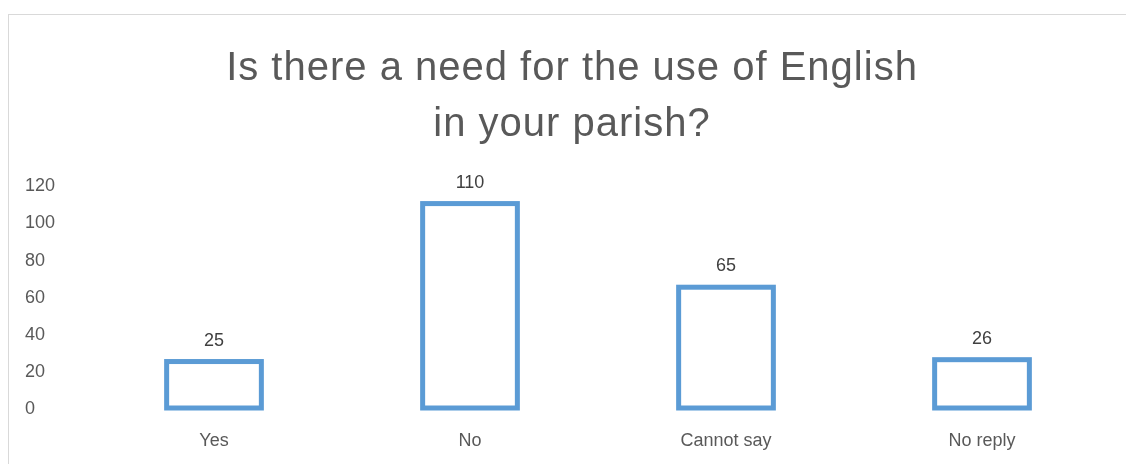 This screenshot has width=1126, height=464. I want to click on chart-title: Is there a need for the use of English in your parish?, so click(572, 94).